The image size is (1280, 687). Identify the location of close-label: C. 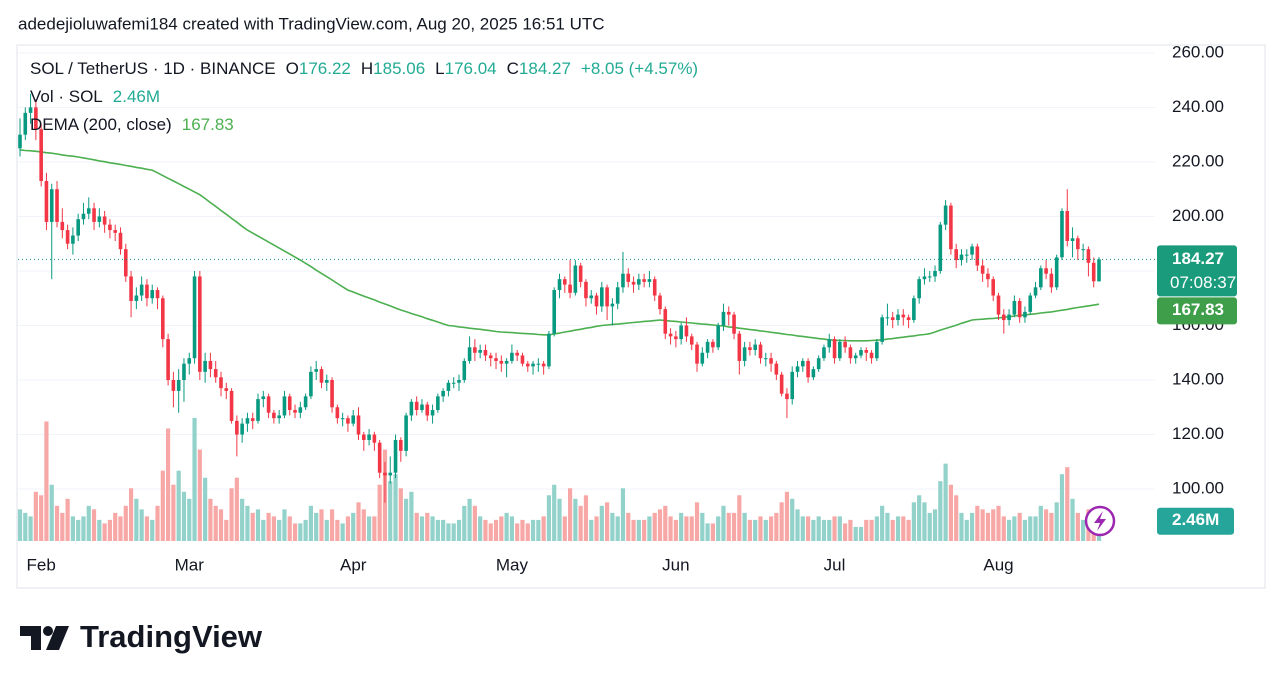
(513, 68).